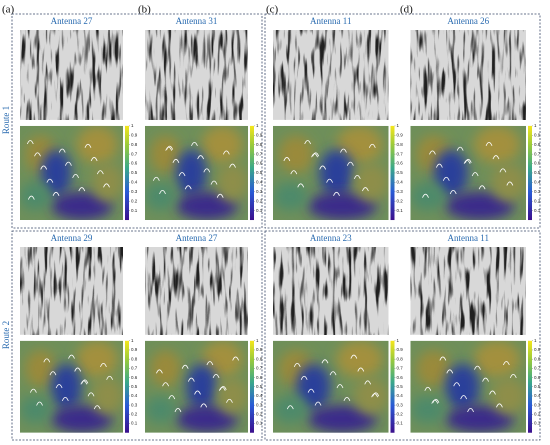 Image resolution: width=550 pixels, height=445 pixels. What do you see at coordinates (197, 21) in the screenshot?
I see `antenna-title: Antenna 31` at bounding box center [197, 21].